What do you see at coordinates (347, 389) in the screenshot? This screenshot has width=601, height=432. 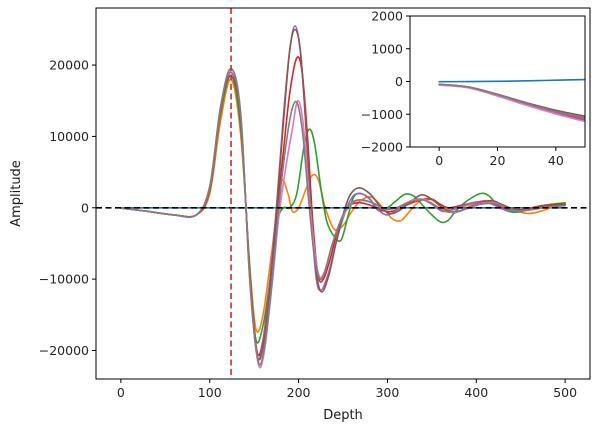 I see `main-x-ticks: 0 100 200 300 400 500` at bounding box center [347, 389].